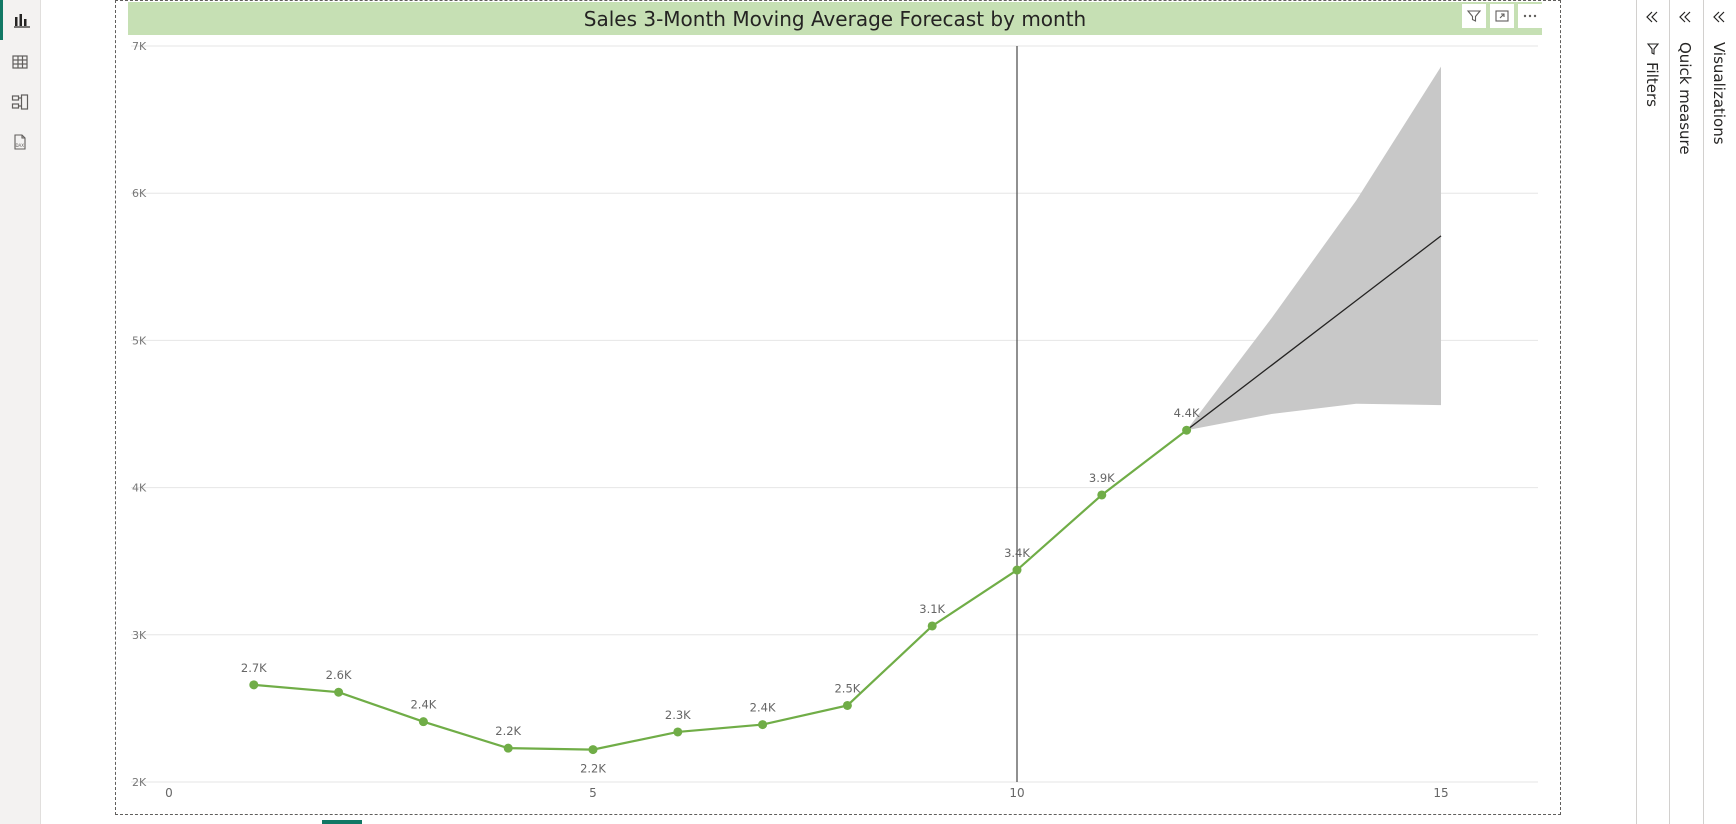 This screenshot has height=824, width=1736. I want to click on focus-mode-icon, so click(1502, 16).